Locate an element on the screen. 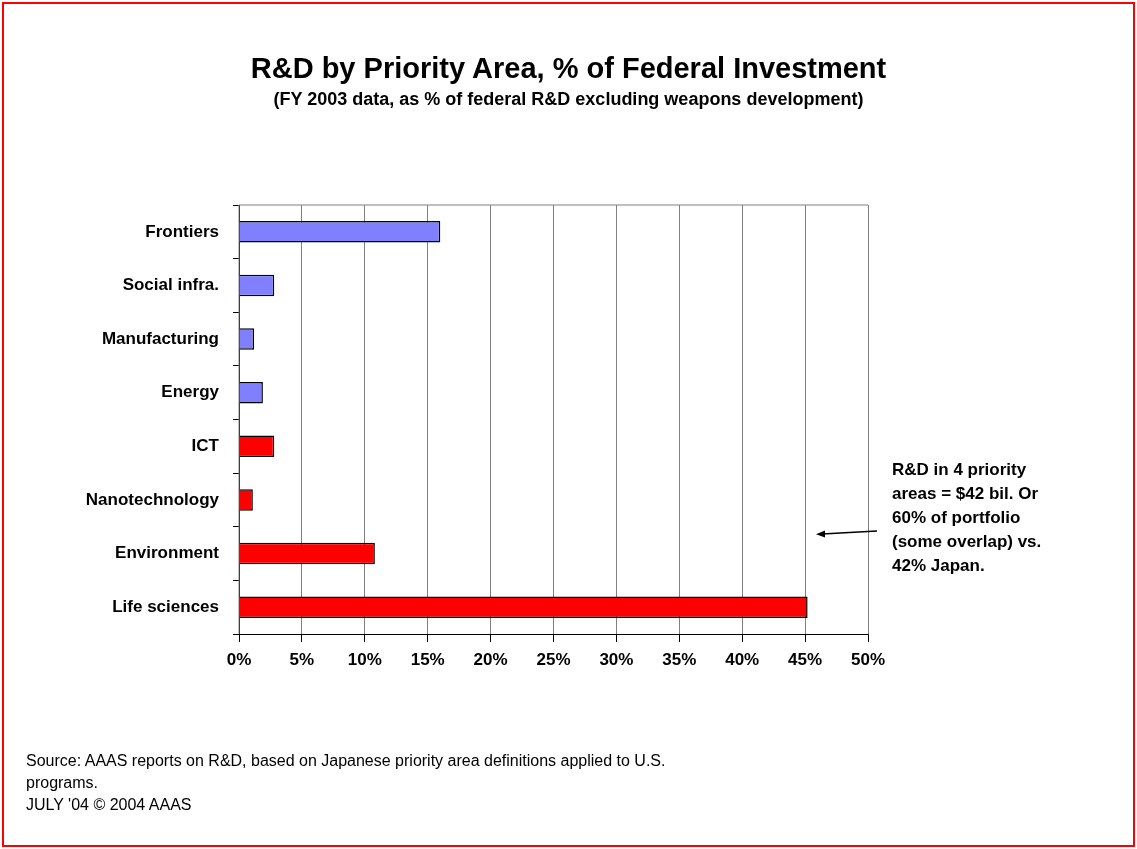  x-tick-label: 30% is located at coordinates (616, 659).